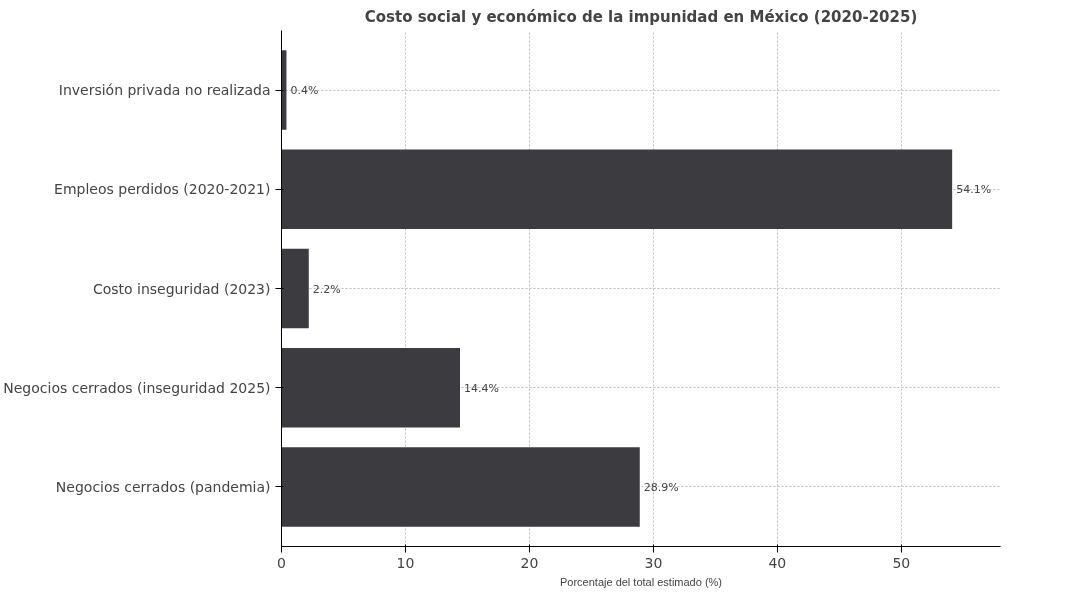 The width and height of the screenshot is (1065, 594). I want to click on data-label: 0.4%, so click(304, 91).